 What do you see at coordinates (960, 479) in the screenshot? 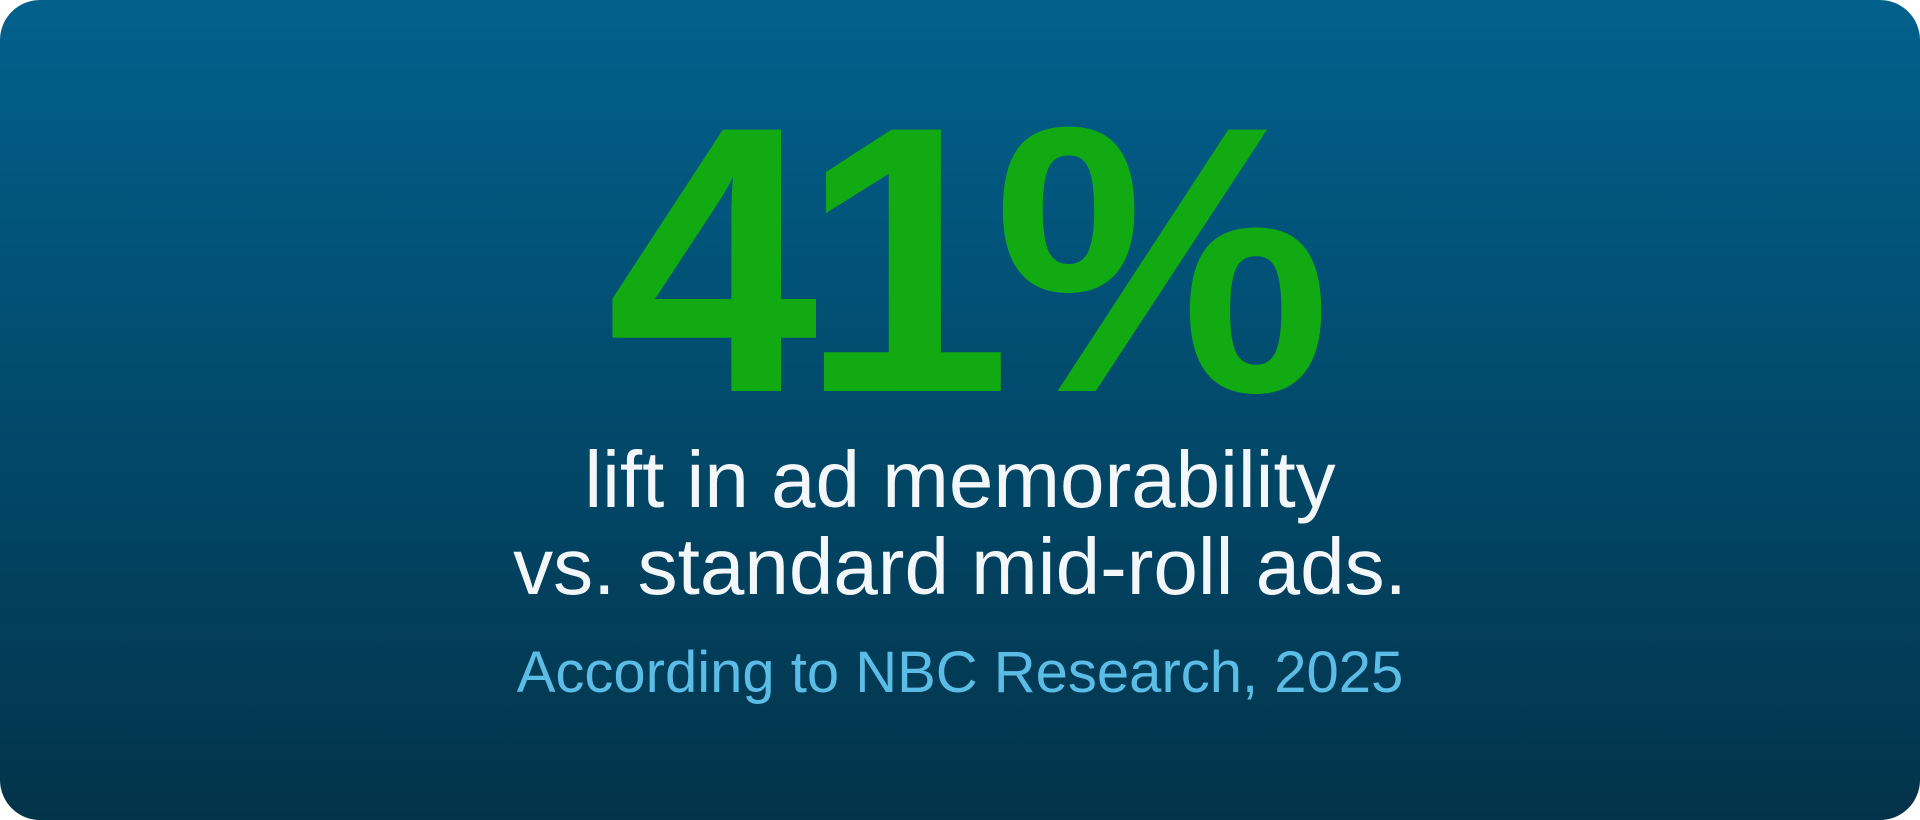
I see `description-line: lift in ad memorability` at bounding box center [960, 479].